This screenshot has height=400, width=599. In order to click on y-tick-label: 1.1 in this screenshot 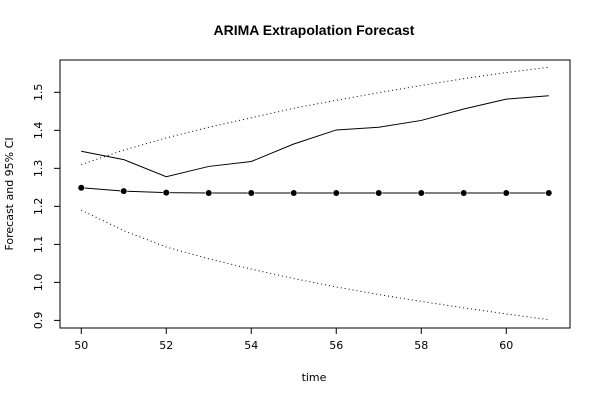, I will do `click(38, 245)`.